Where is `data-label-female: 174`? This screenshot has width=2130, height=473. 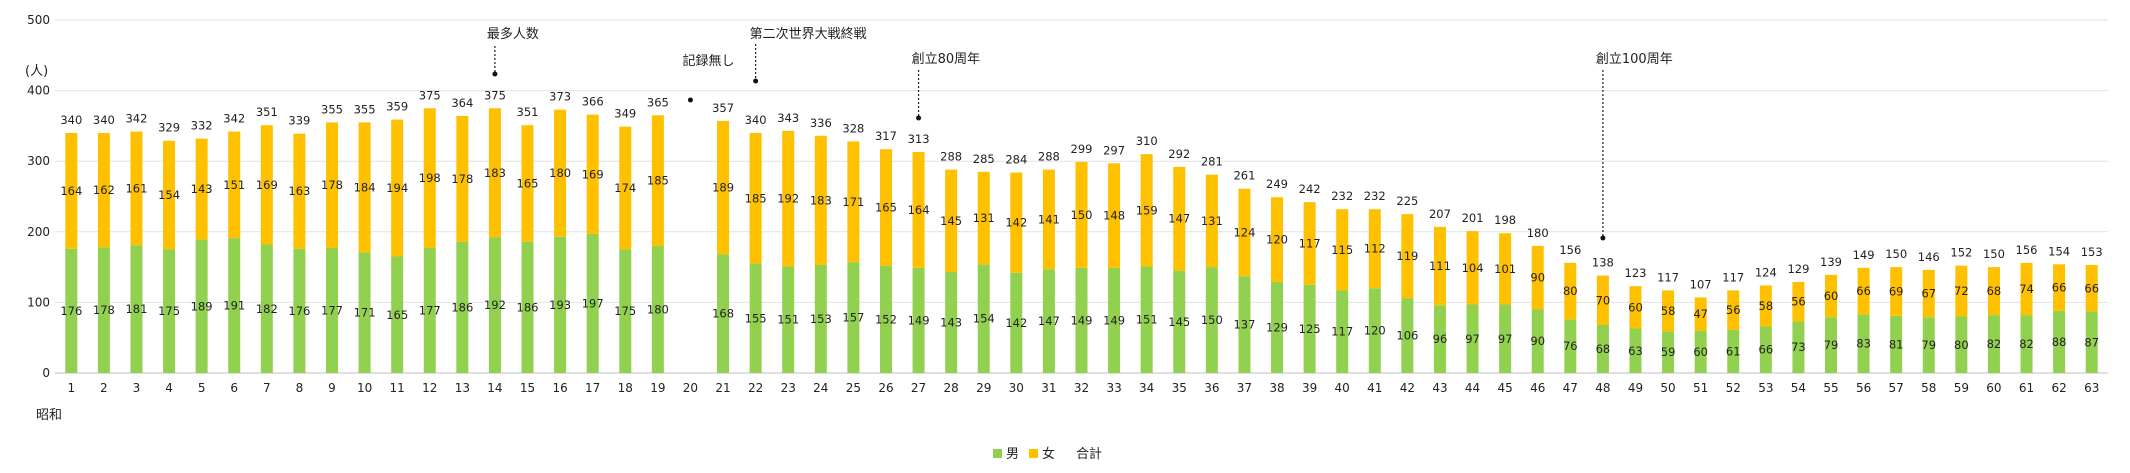 data-label-female: 174 is located at coordinates (625, 188).